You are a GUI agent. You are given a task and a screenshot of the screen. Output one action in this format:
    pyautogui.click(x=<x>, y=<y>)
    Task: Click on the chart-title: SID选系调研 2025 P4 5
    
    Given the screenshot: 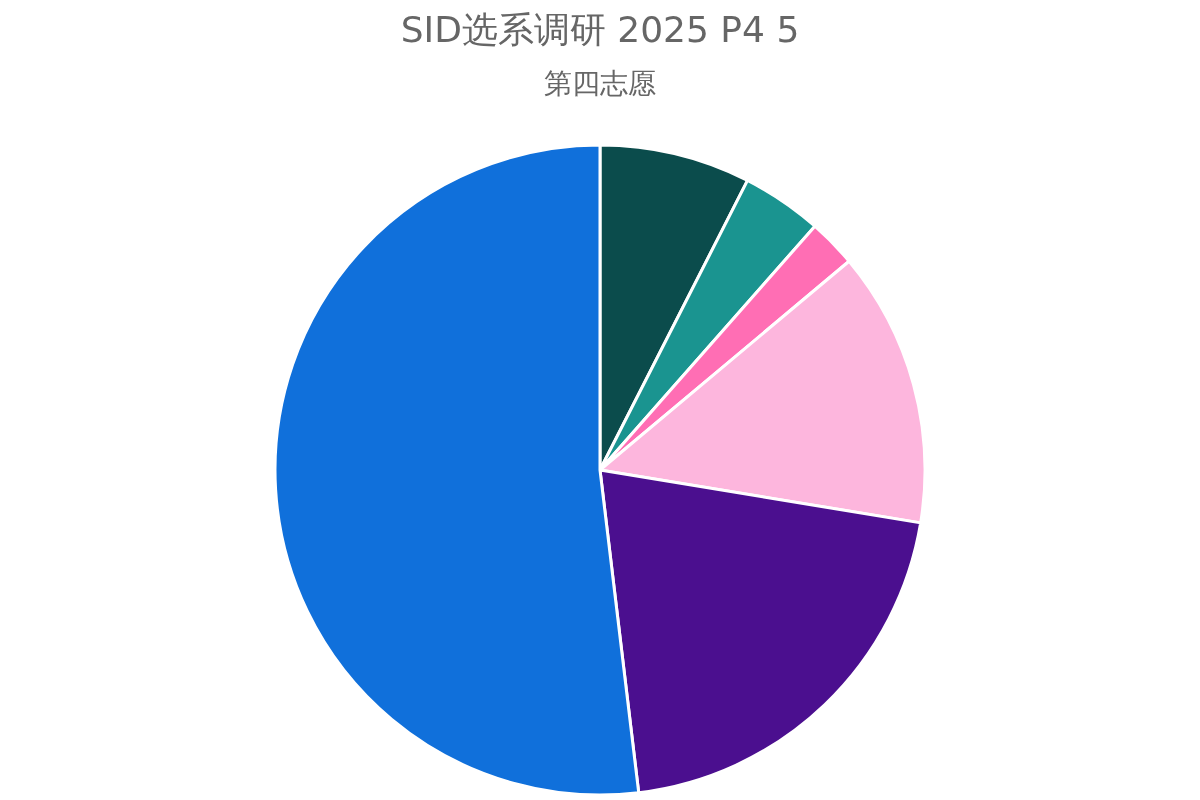 What is the action you would take?
    pyautogui.click(x=600, y=29)
    